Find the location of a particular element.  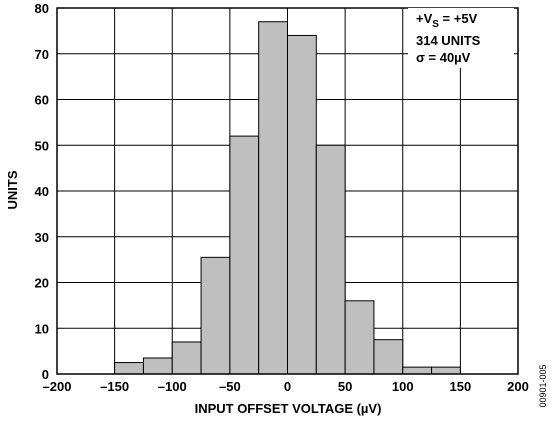

x-tick-label: –100 is located at coordinates (172, 386).